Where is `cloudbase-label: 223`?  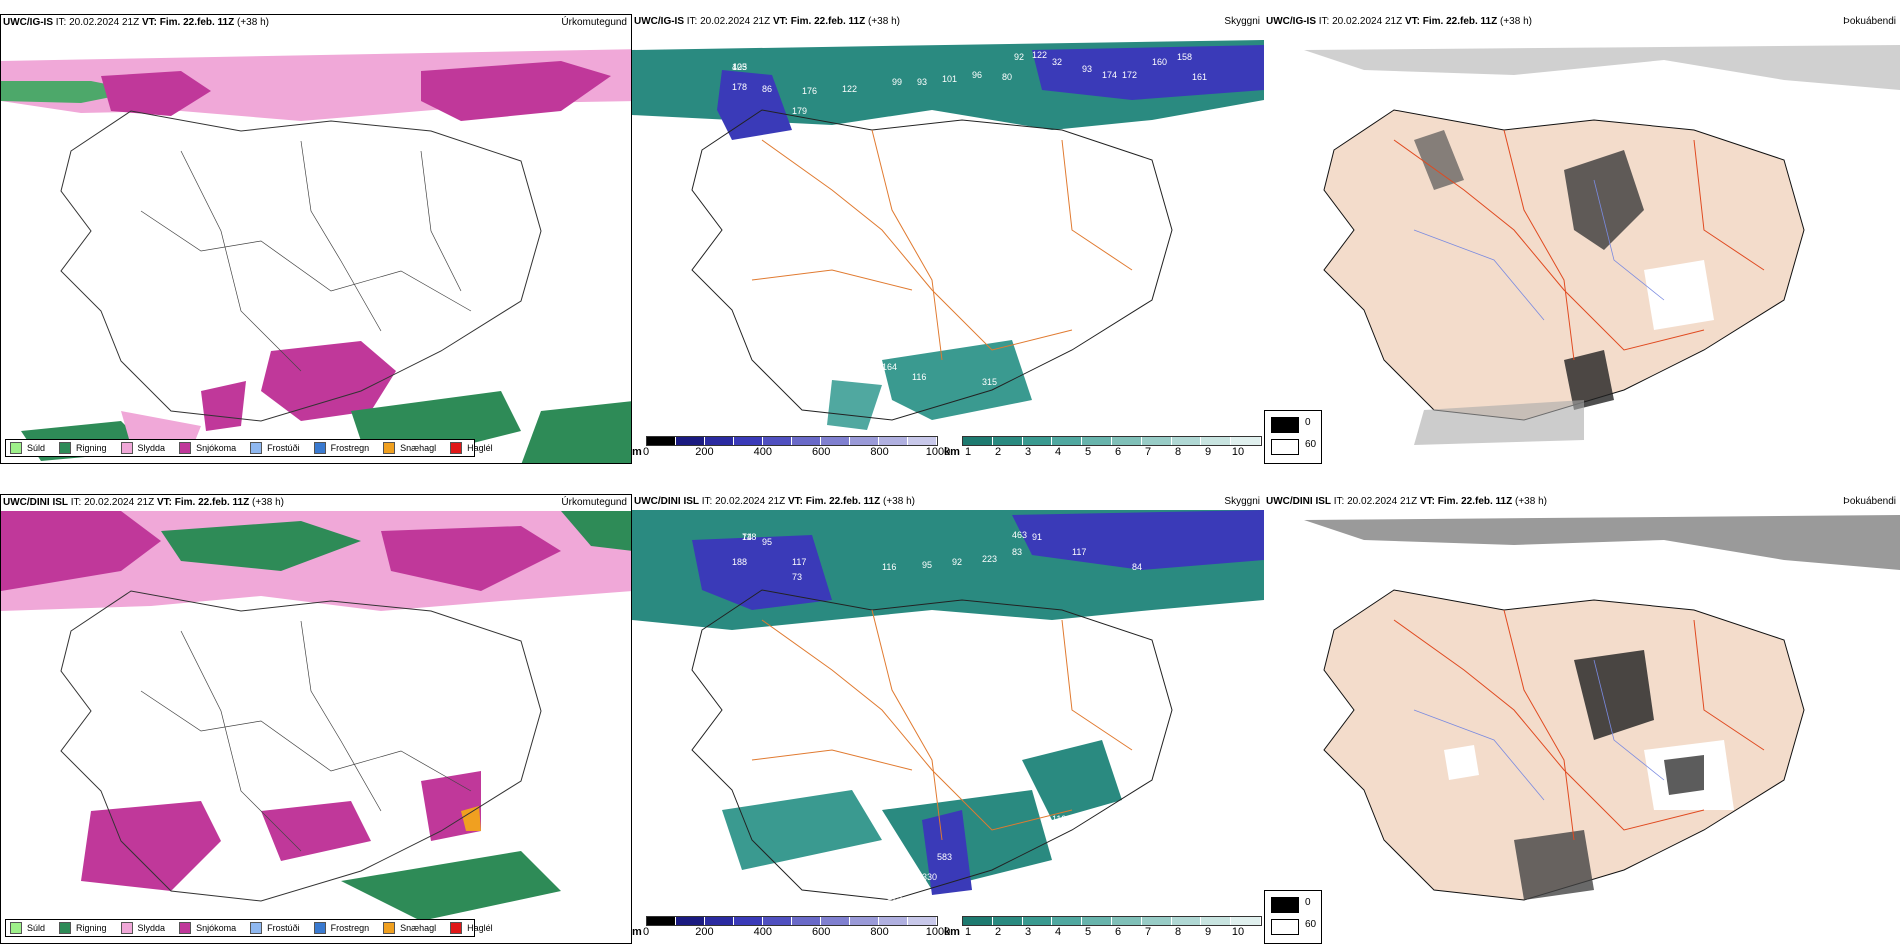 cloudbase-label: 223 is located at coordinates (989, 559).